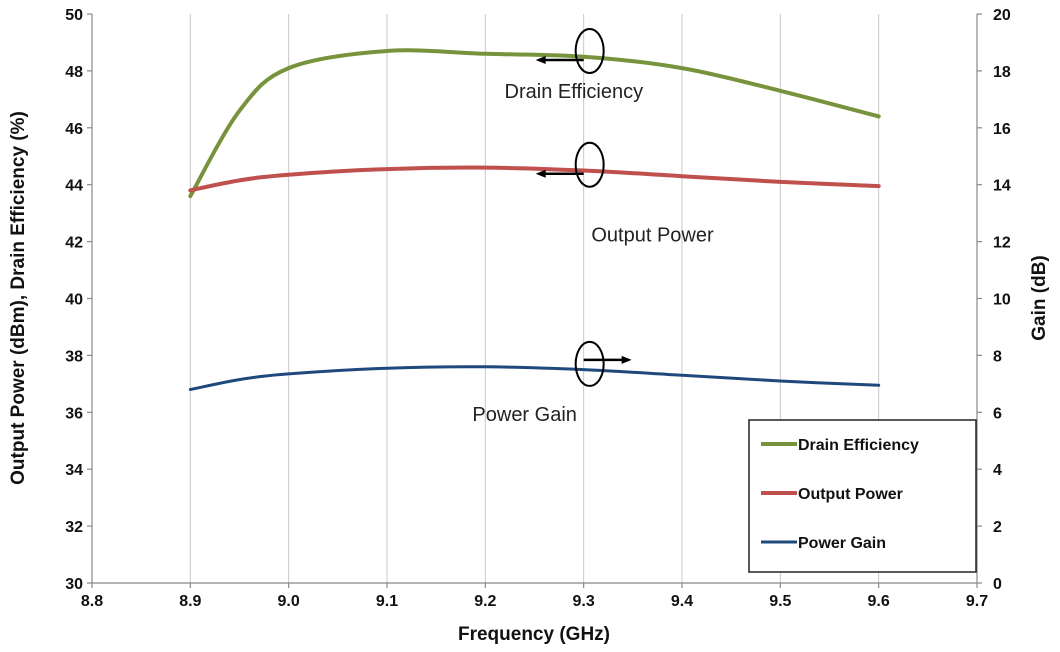  What do you see at coordinates (584, 601) in the screenshot?
I see `x-tick-label: 9.3` at bounding box center [584, 601].